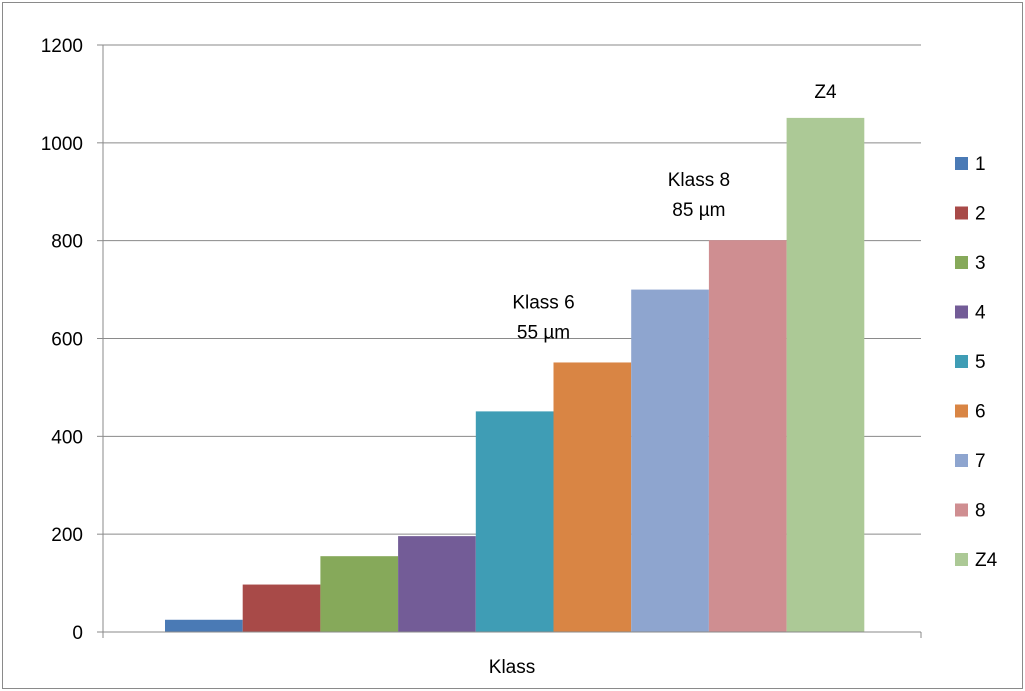 This screenshot has width=1025, height=691. What do you see at coordinates (980, 511) in the screenshot?
I see `legend-label-8: 8` at bounding box center [980, 511].